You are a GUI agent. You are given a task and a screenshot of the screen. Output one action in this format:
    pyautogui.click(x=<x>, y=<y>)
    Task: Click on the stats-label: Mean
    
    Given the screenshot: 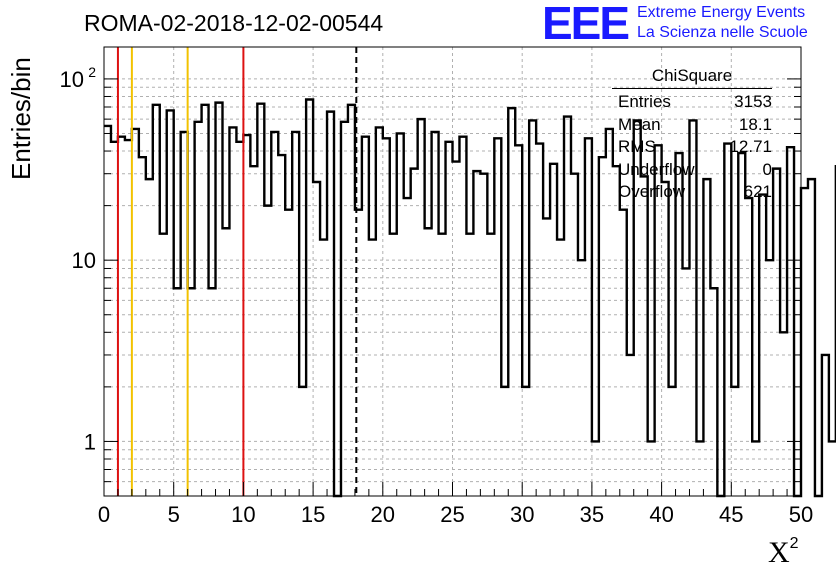 What is the action you would take?
    pyautogui.click(x=639, y=124)
    